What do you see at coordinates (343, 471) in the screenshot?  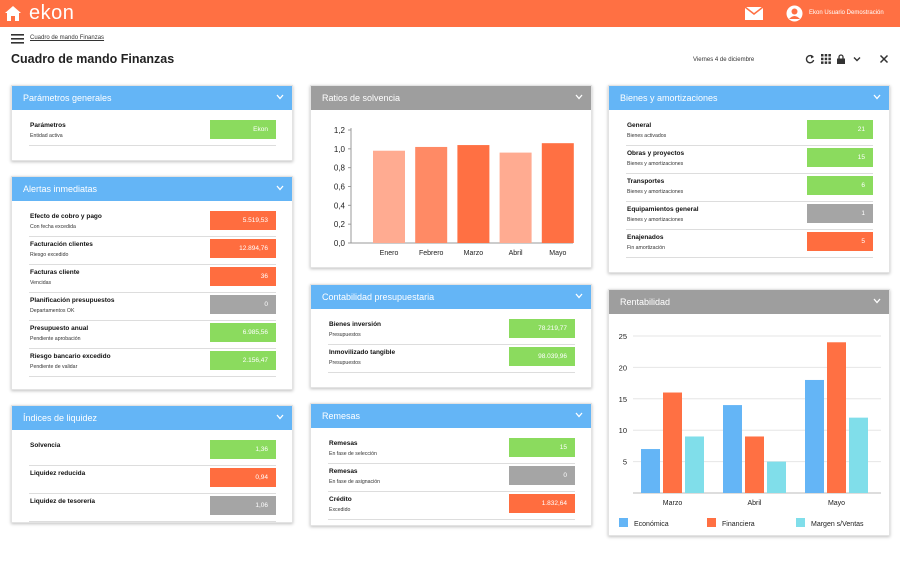 I see `row-label: Remesas` at bounding box center [343, 471].